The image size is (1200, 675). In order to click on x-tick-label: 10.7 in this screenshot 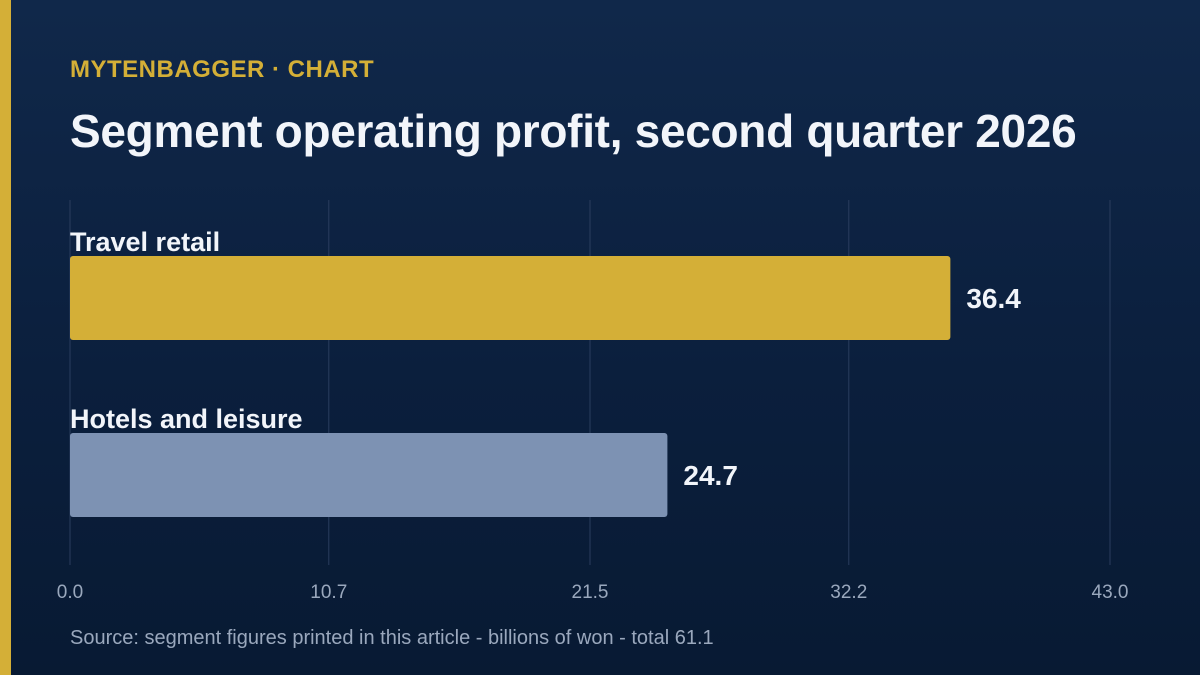, I will do `click(328, 592)`.